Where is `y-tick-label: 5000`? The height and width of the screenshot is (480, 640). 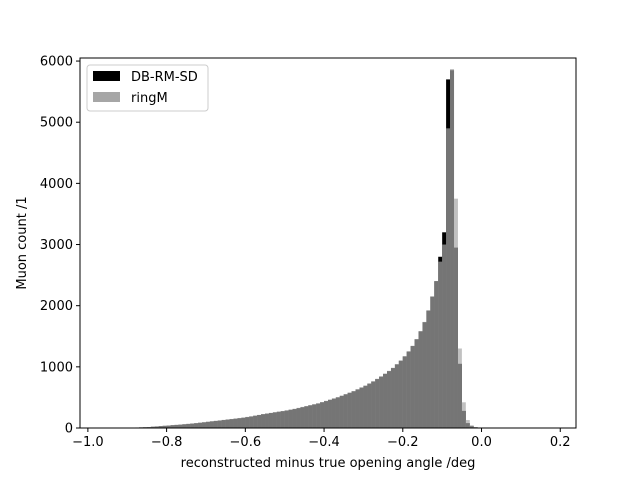 y-tick-label: 5000 is located at coordinates (56, 123).